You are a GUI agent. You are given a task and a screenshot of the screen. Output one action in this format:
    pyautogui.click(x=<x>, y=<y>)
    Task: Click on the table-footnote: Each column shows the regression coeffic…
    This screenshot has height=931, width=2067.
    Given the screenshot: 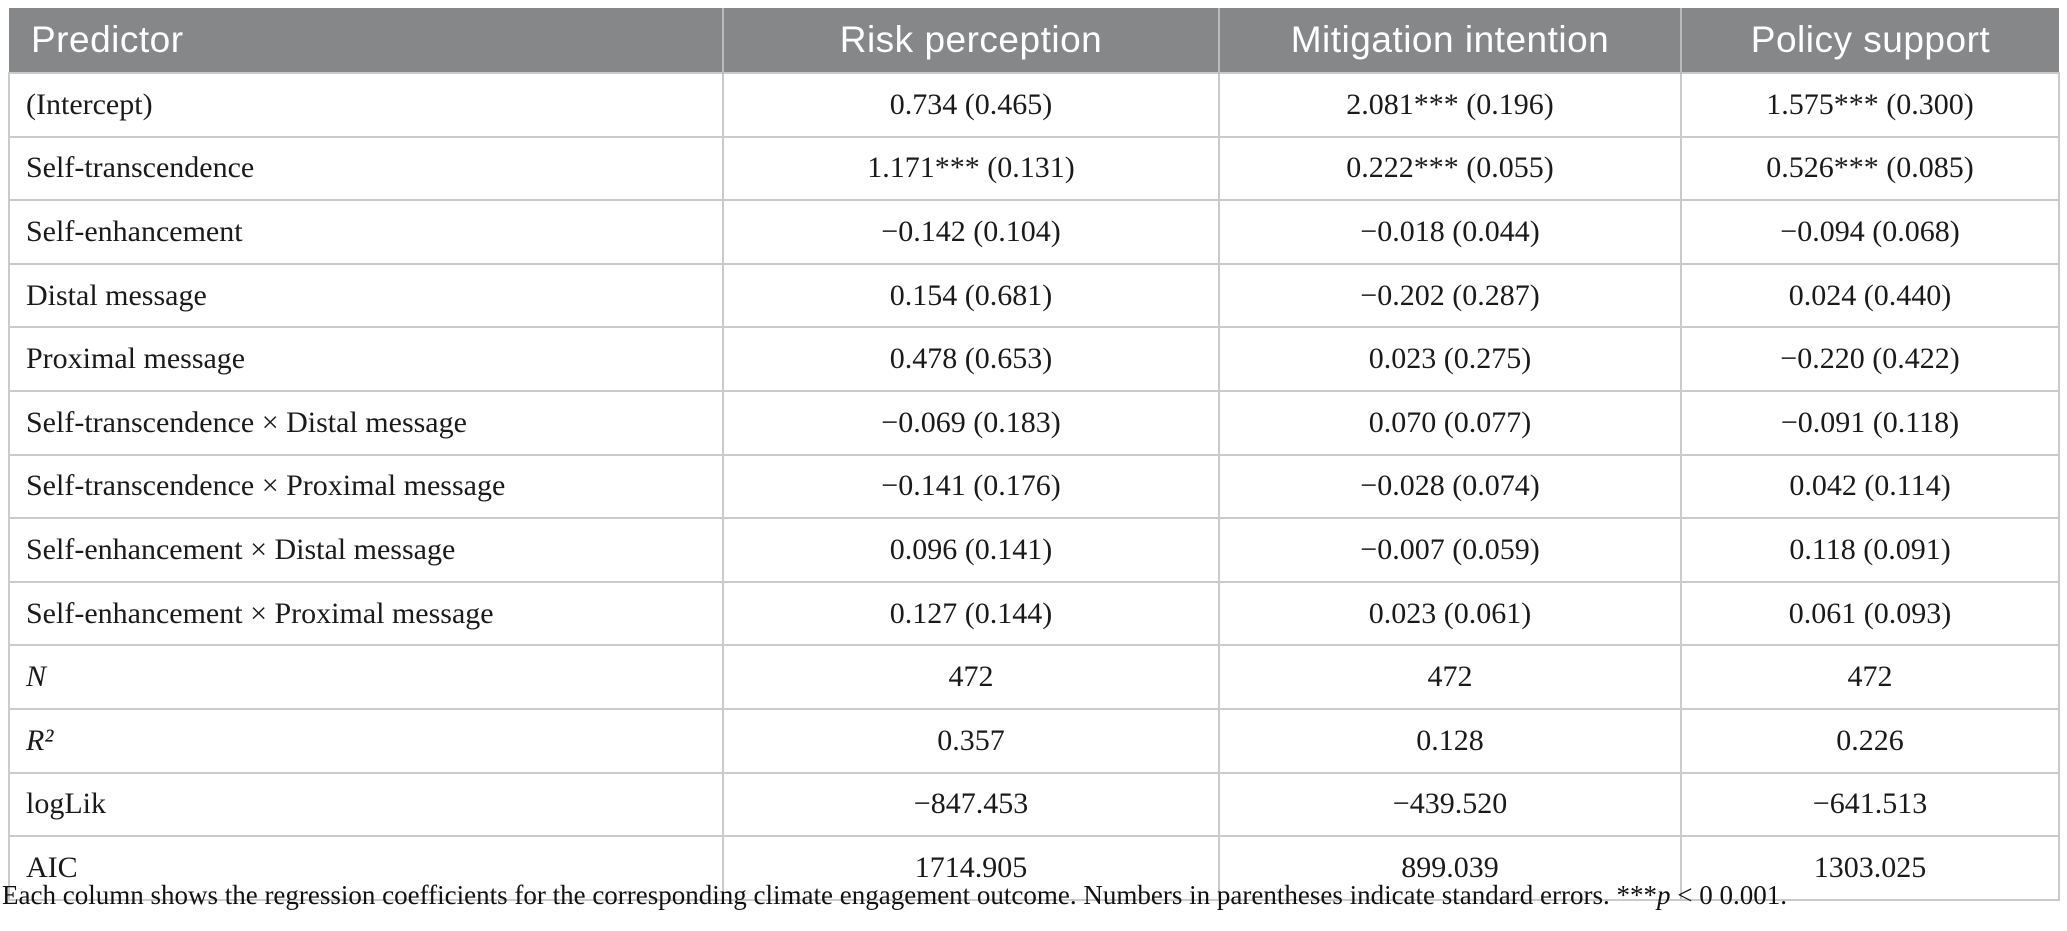 What is the action you would take?
    pyautogui.click(x=1027, y=895)
    